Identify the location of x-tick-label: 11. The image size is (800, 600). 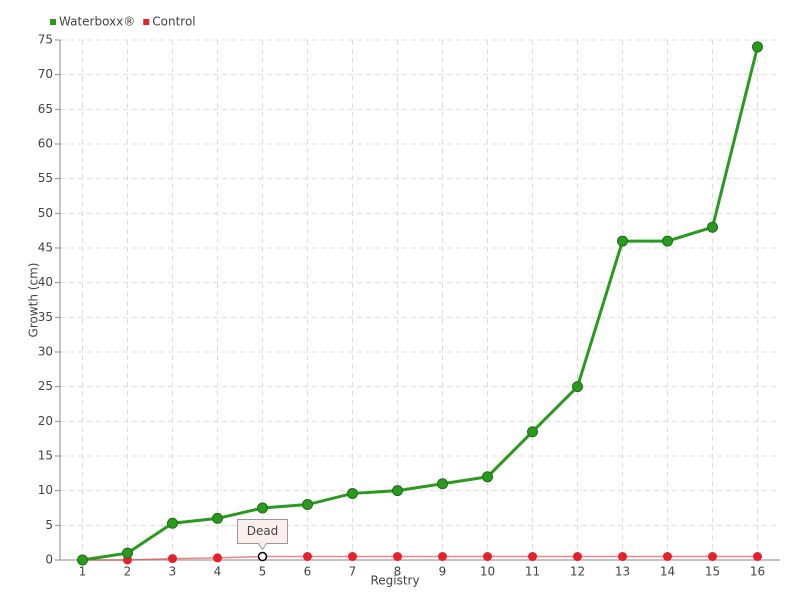
(532, 572).